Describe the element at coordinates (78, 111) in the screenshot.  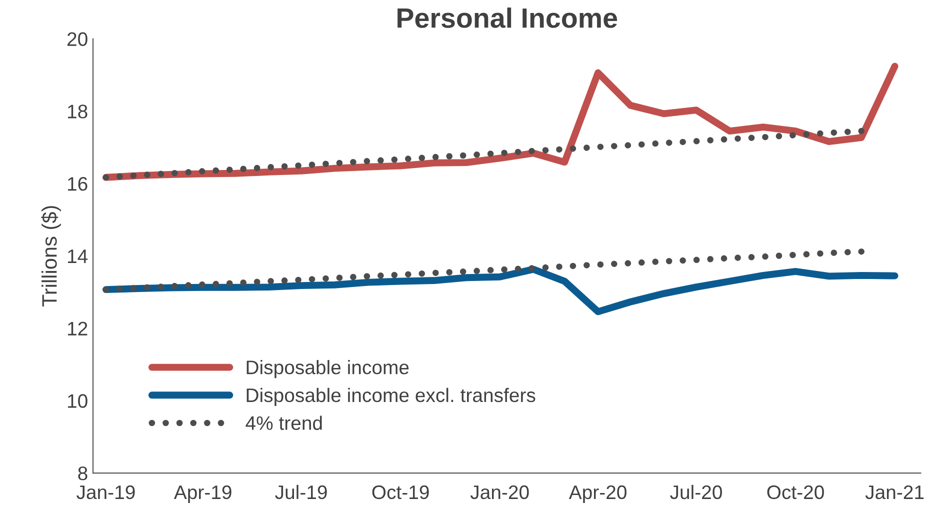
I see `y-tick-label: 18` at that location.